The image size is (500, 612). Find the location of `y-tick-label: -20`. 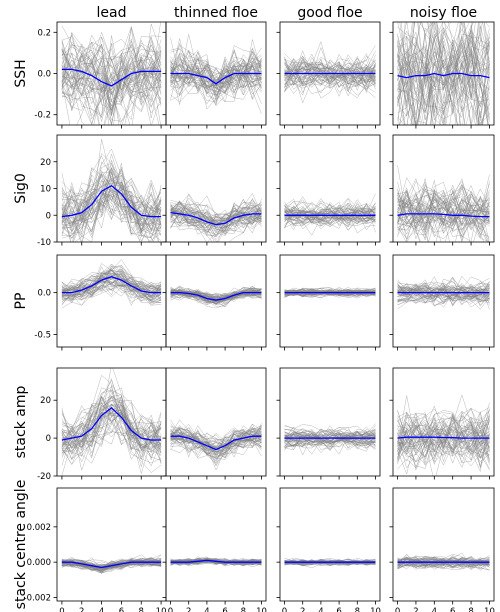

y-tick-label: -20 is located at coordinates (44, 477).